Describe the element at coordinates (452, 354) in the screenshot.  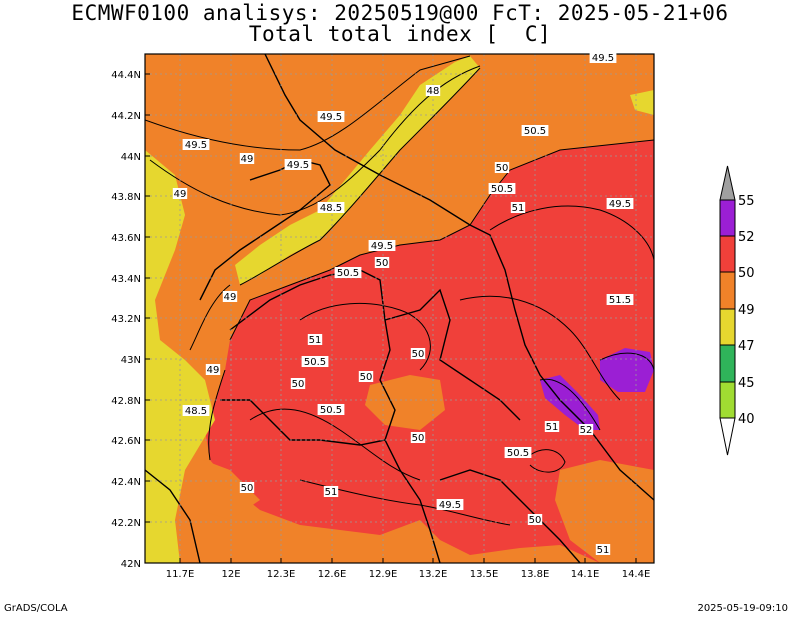
I see `region-border-b` at that location.